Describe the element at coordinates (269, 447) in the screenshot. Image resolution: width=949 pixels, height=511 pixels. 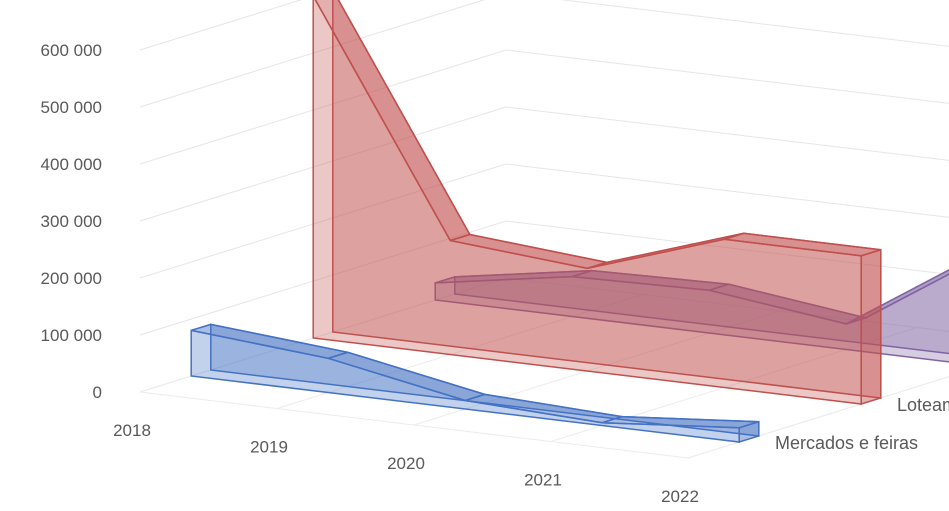
I see `x-tick-label: 2019` at that location.